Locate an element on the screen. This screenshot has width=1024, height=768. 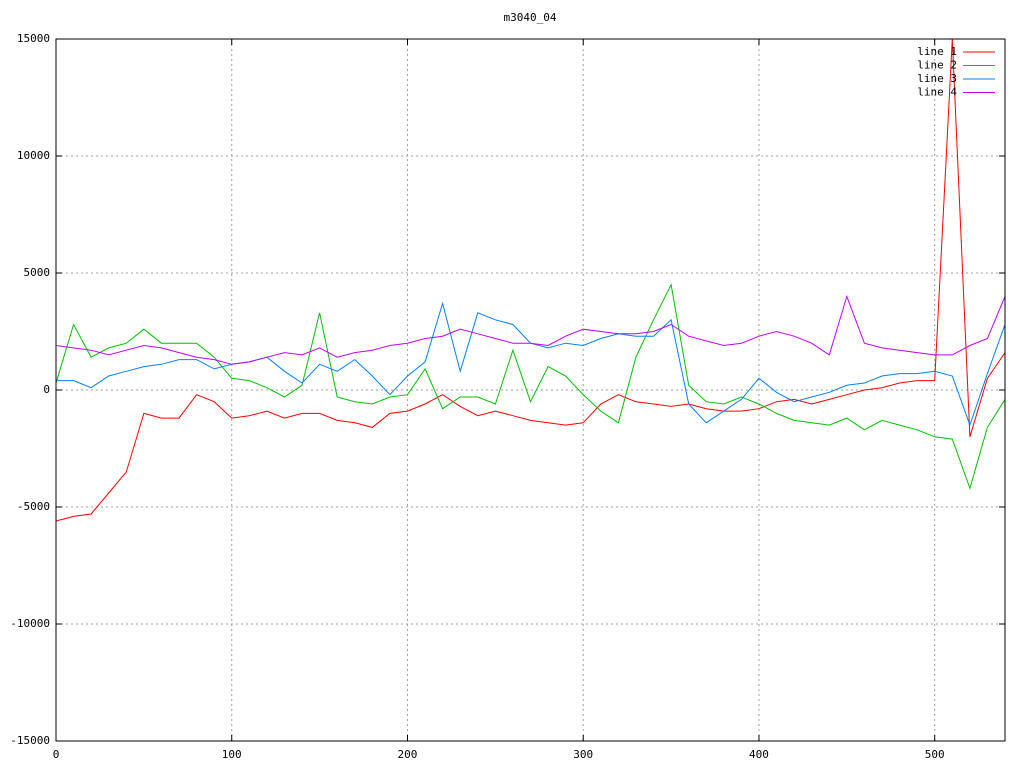
x-tick-label: 300 is located at coordinates (583, 754).